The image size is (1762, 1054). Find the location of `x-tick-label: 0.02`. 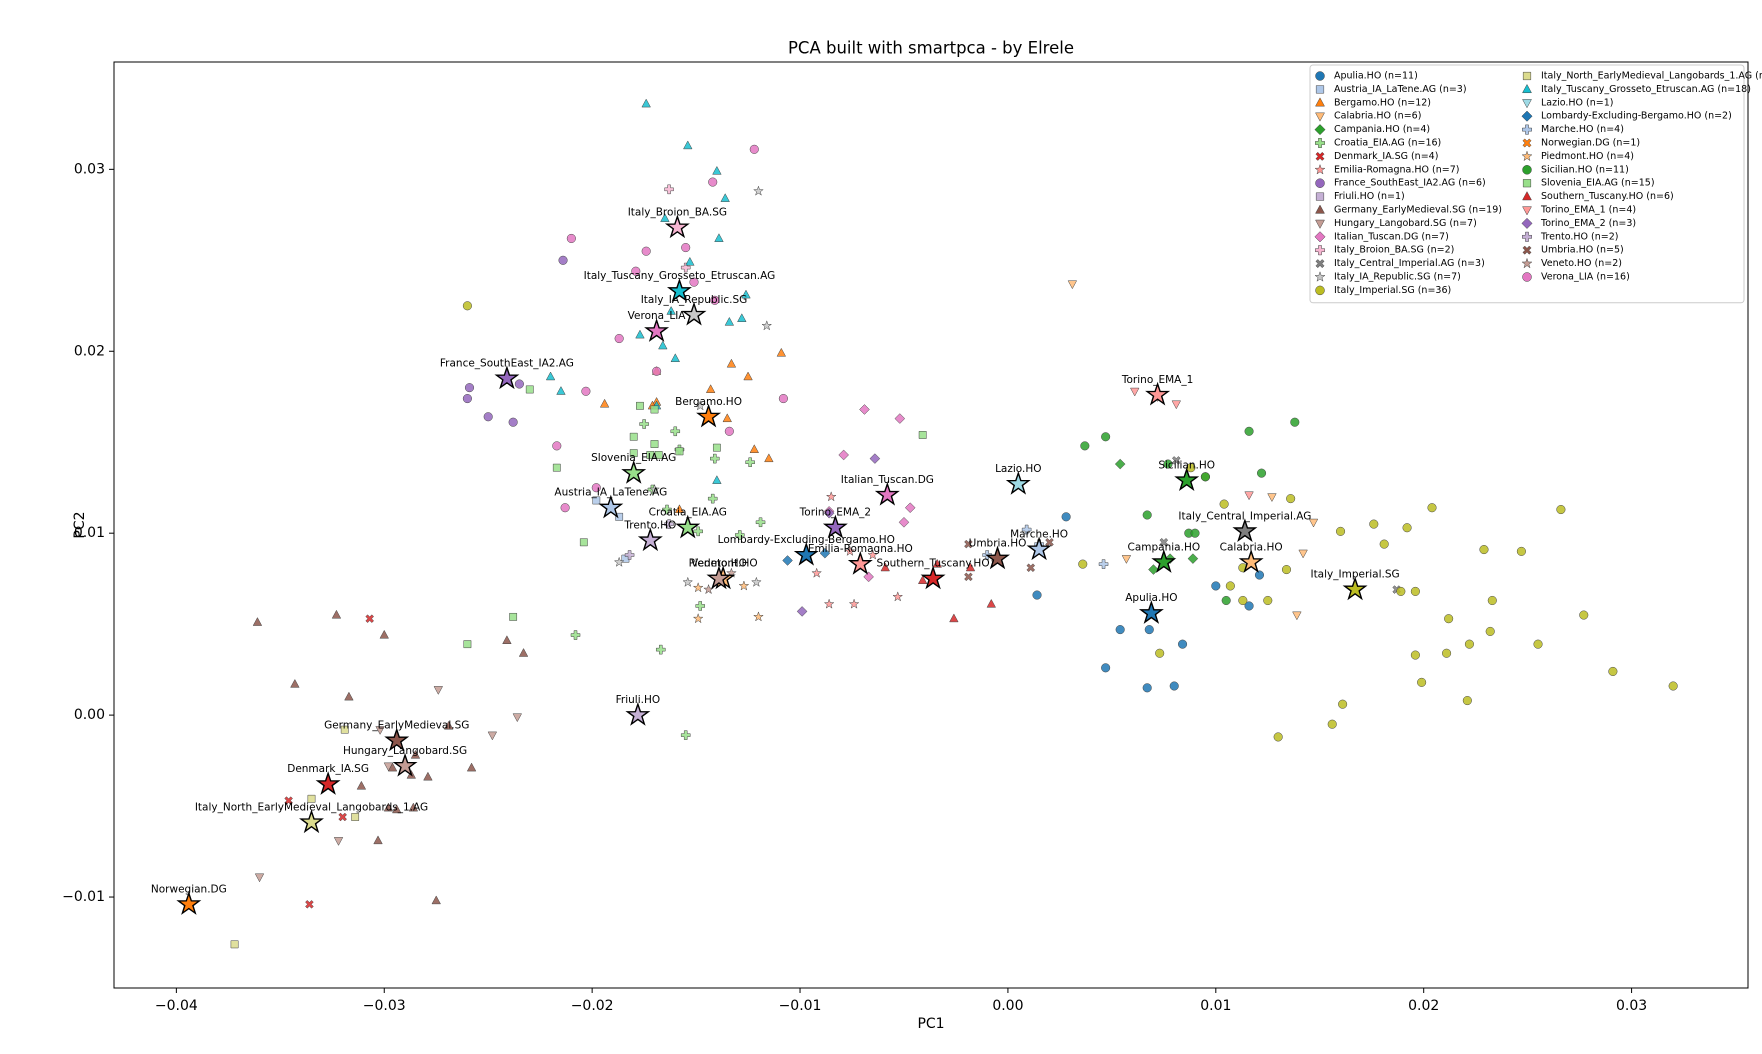

x-tick-label: 0.02 is located at coordinates (1423, 1006).